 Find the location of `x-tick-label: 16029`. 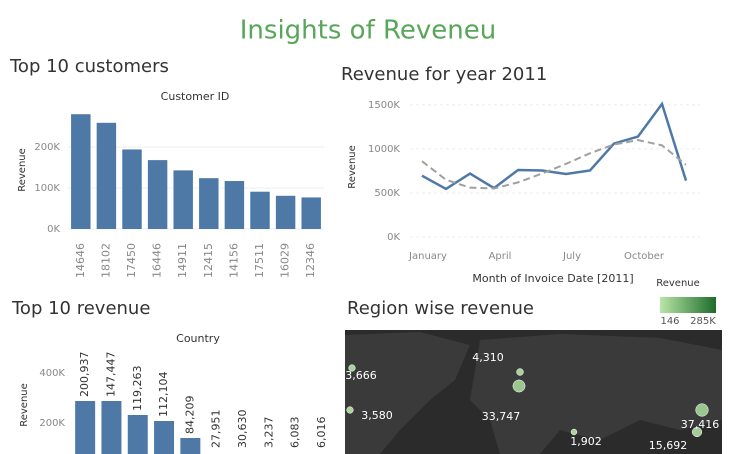

x-tick-label: 16029 is located at coordinates (285, 260).